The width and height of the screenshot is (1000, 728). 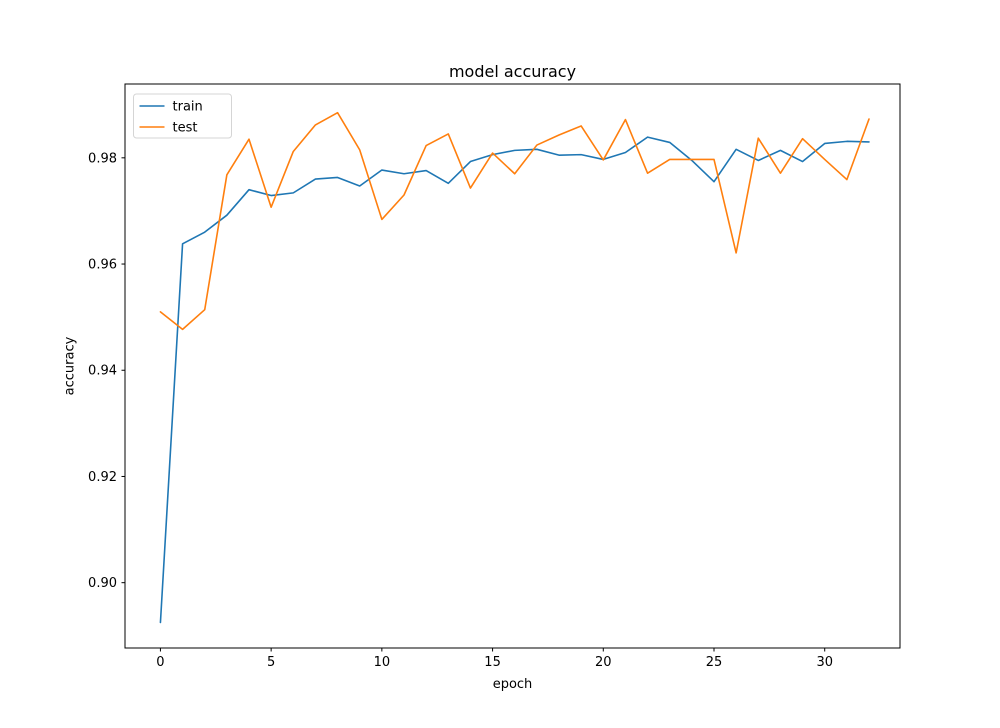 I want to click on x-tick-label: 25, so click(x=714, y=662).